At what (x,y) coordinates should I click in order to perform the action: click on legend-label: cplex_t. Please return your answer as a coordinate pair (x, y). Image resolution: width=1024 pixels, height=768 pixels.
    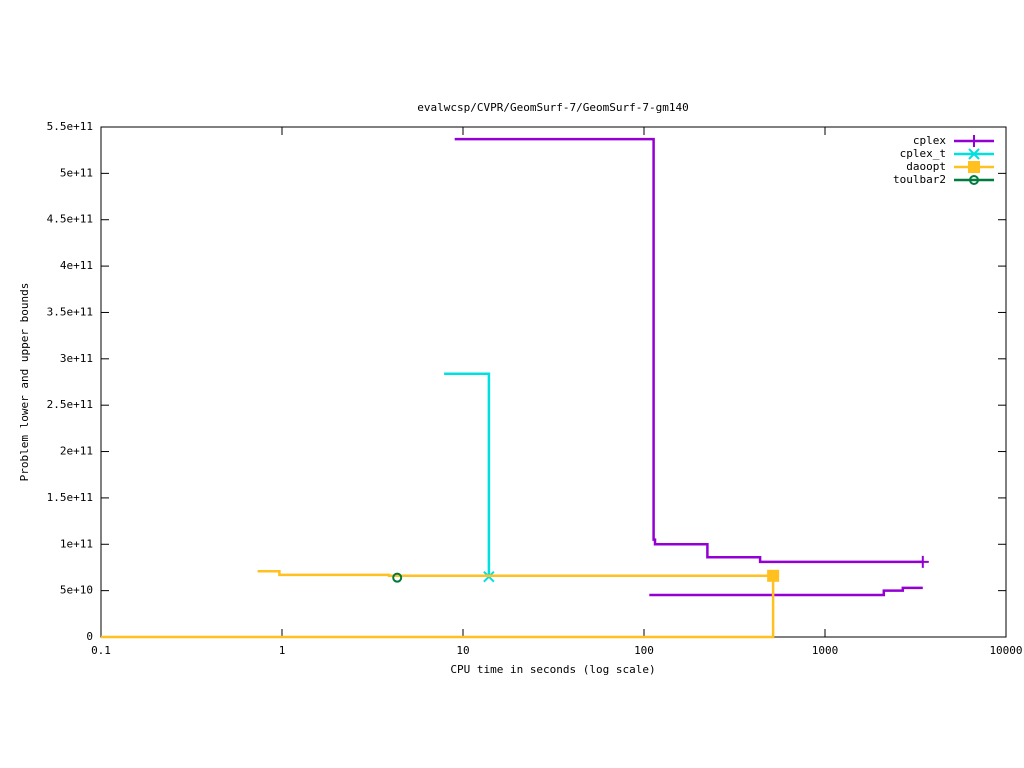
    Looking at the image, I should click on (923, 153).